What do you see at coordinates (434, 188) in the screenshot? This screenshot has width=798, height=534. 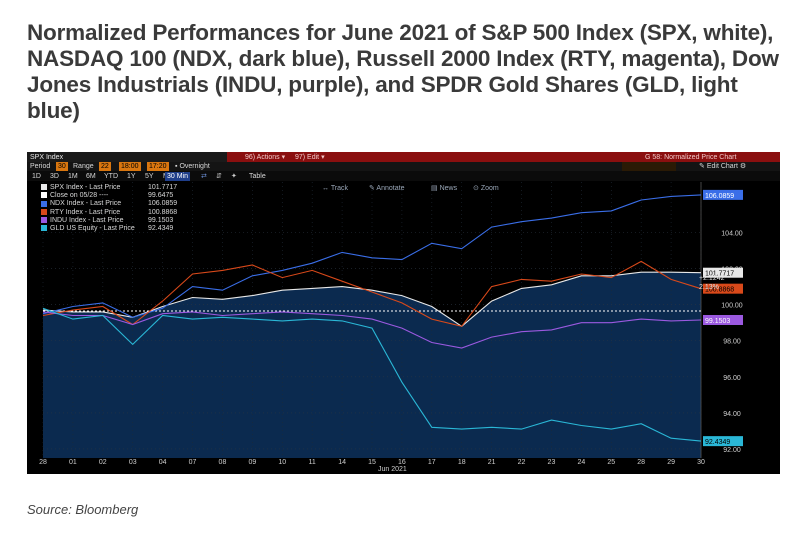 I see `news-icon: ▤` at bounding box center [434, 188].